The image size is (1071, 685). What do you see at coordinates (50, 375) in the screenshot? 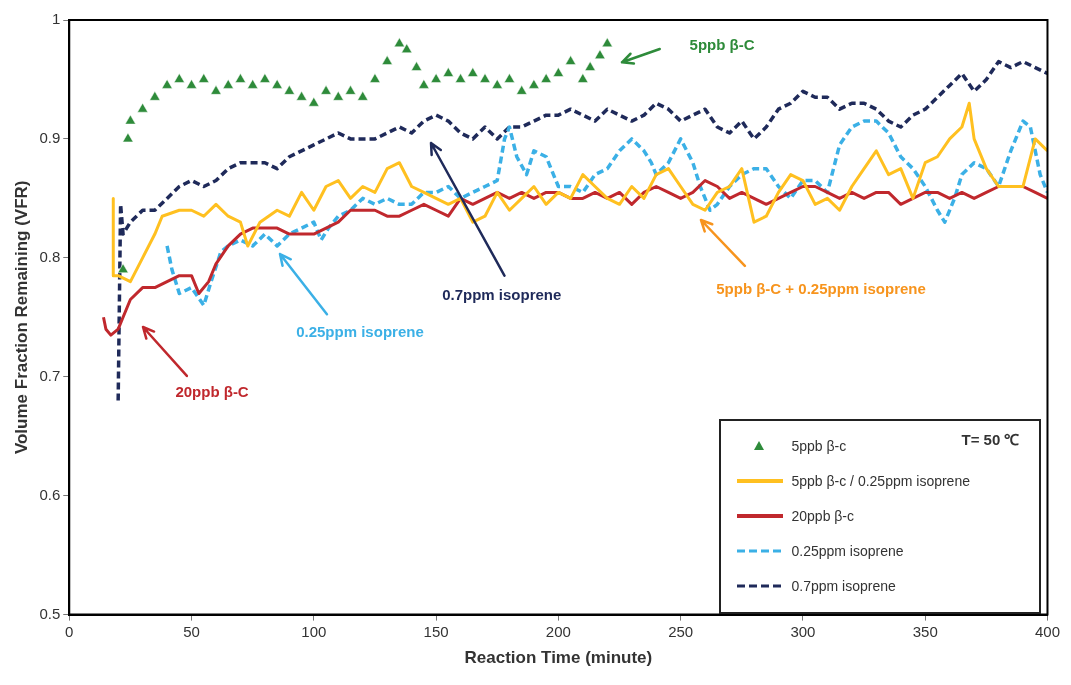
I see `y-tick-label: 0.7` at bounding box center [50, 375].